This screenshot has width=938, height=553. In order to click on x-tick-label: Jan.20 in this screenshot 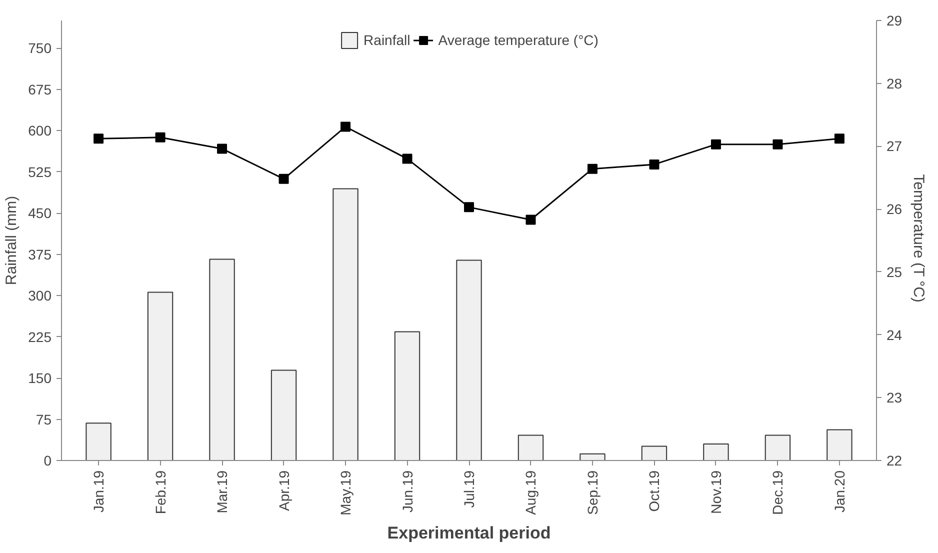, I will do `click(839, 491)`.